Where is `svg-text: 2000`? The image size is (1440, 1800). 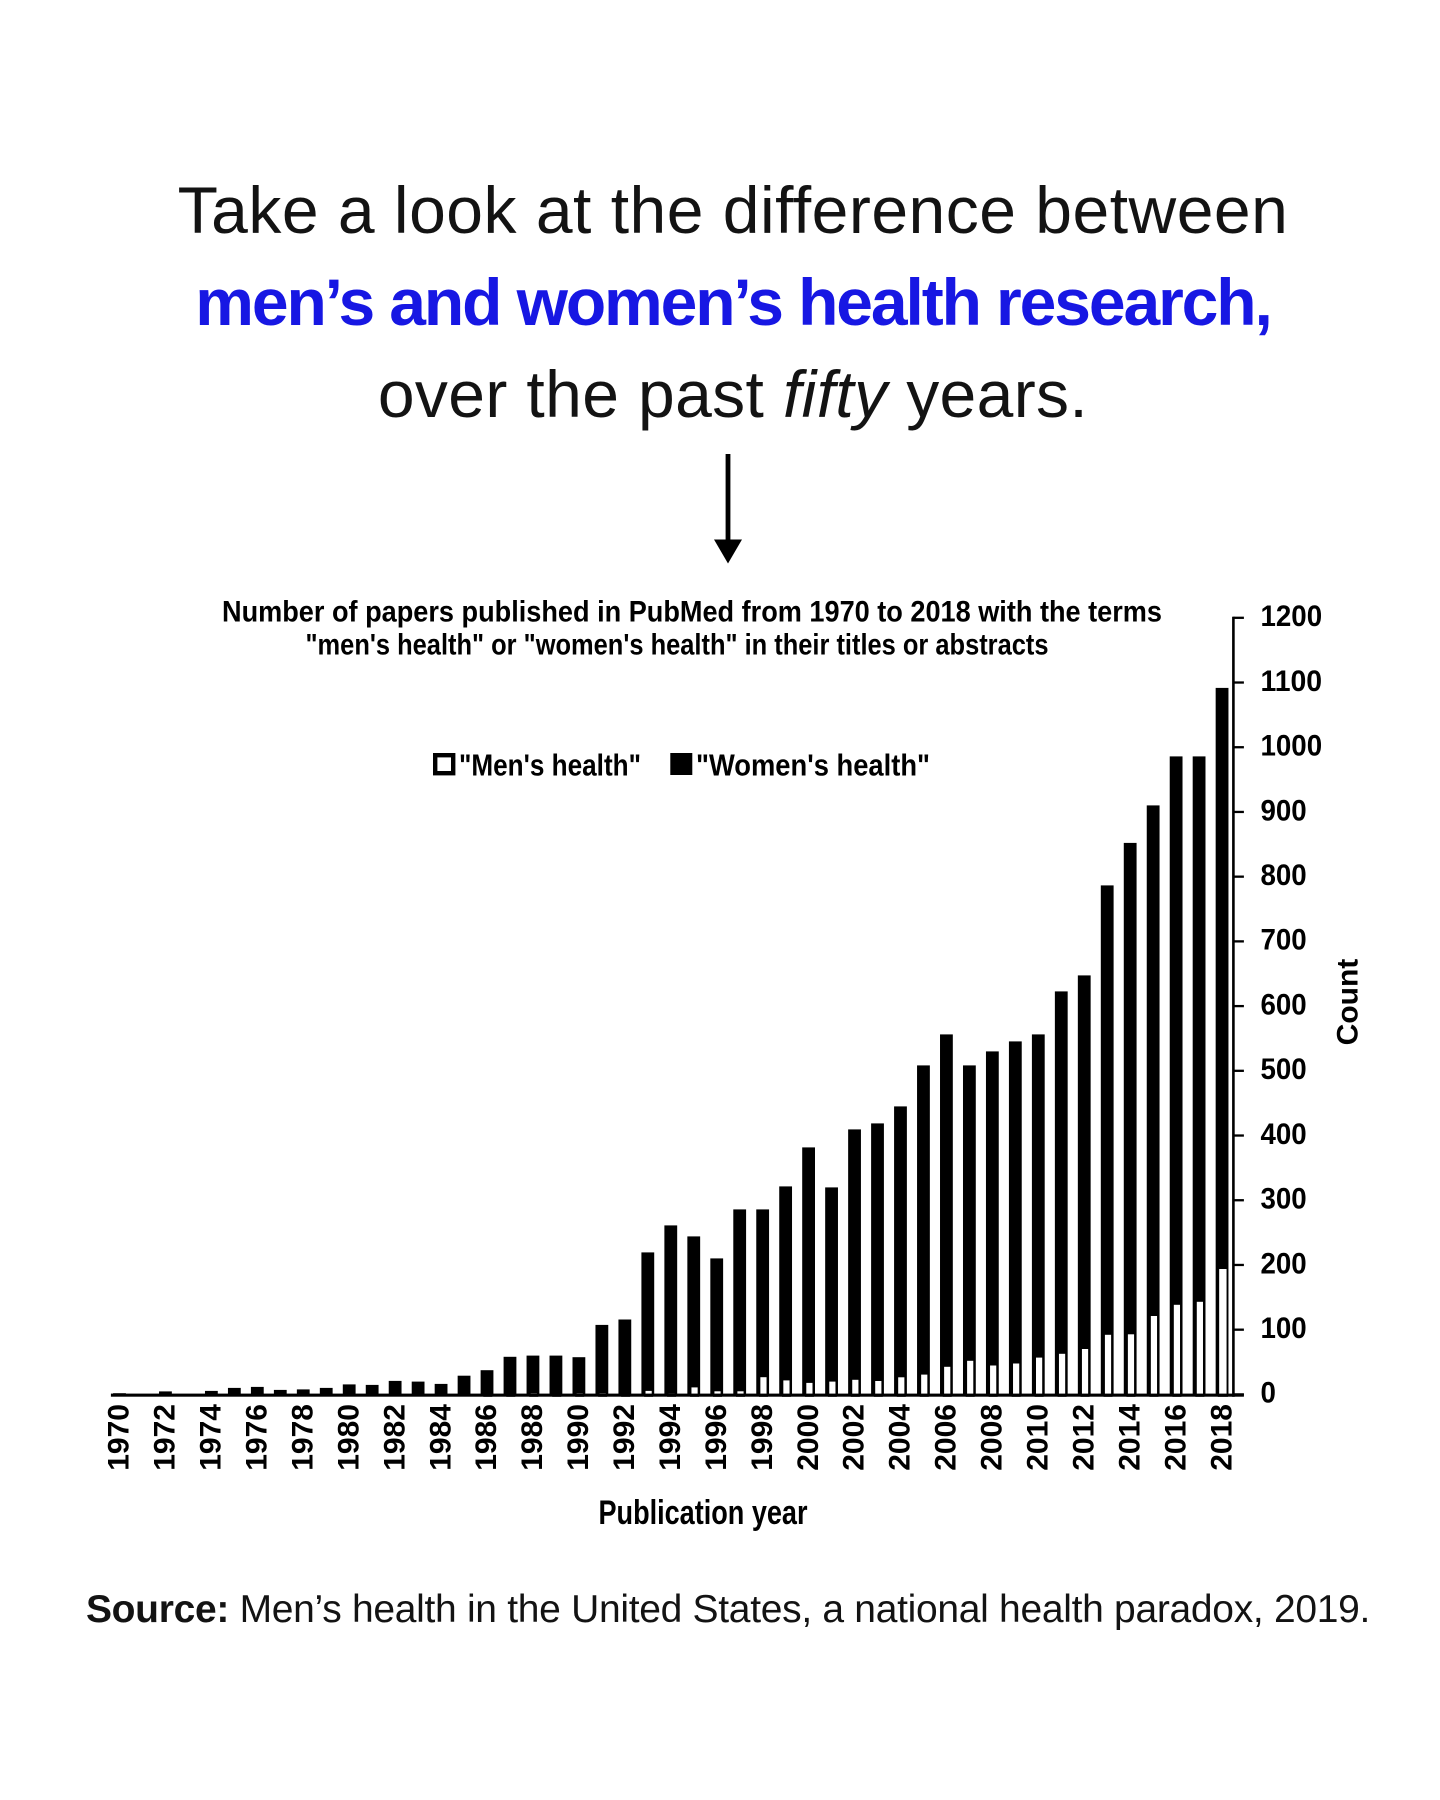
svg-text: 2000 is located at coordinates (808, 1437).